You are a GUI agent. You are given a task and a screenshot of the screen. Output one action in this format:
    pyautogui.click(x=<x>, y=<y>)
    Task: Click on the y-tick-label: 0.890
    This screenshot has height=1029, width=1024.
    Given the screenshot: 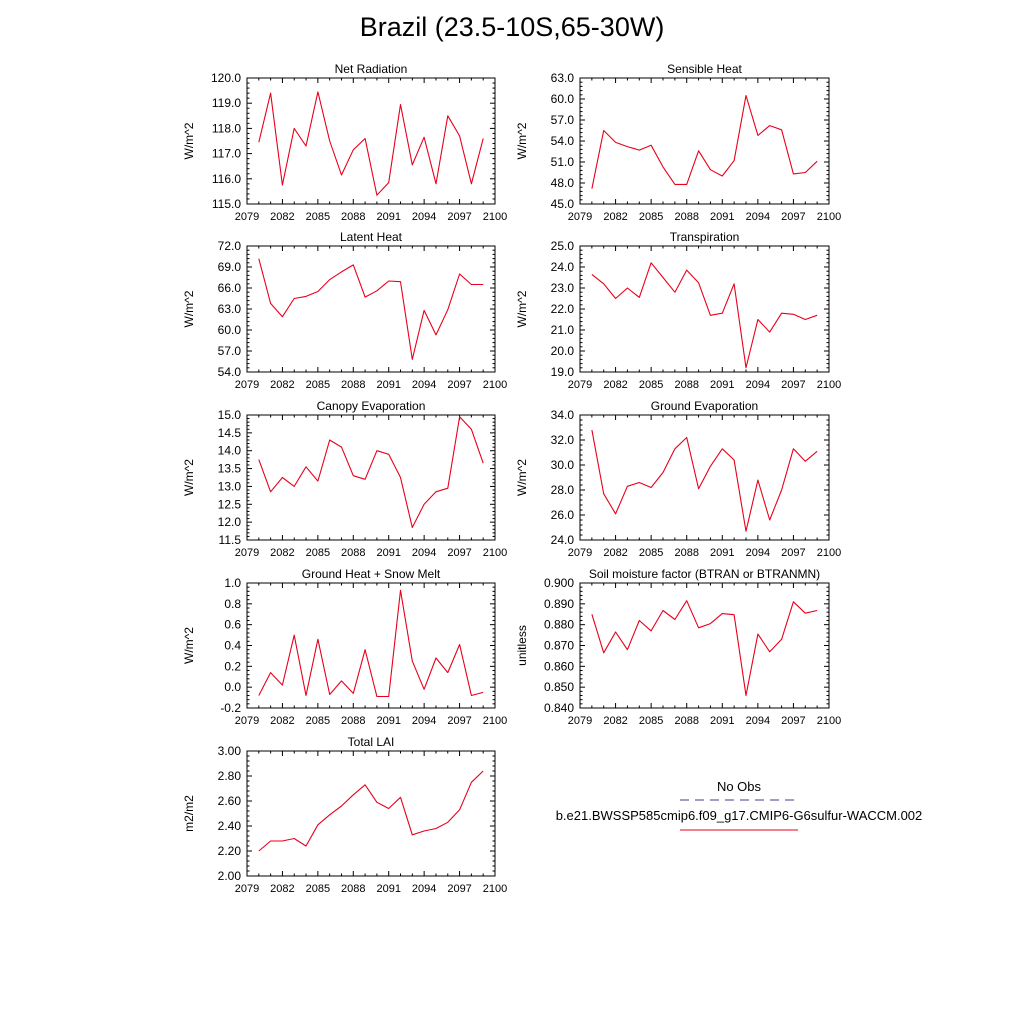 What is the action you would take?
    pyautogui.click(x=559, y=604)
    